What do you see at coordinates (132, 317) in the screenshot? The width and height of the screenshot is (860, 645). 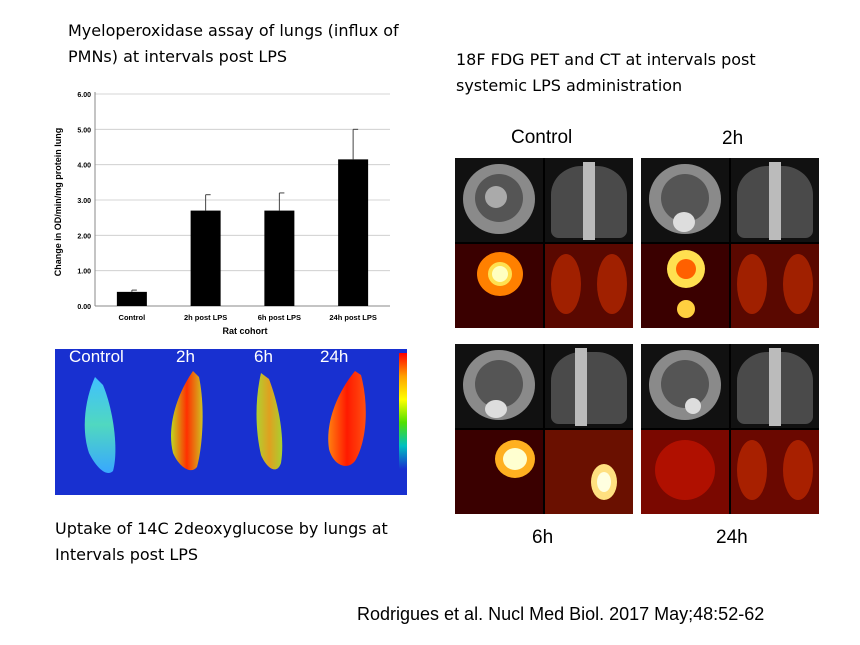 I see `x-tick-label: Control` at bounding box center [132, 317].